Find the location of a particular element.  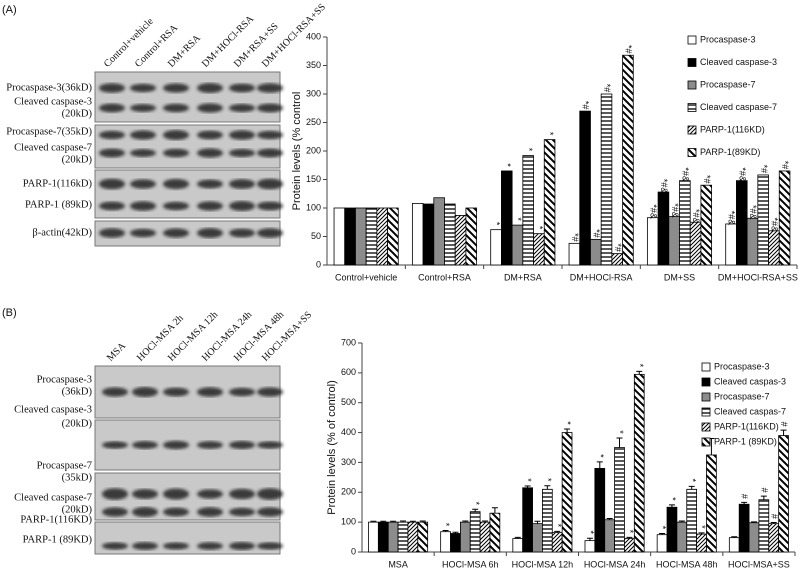

y-tick-label: 0 is located at coordinates (353, 551).